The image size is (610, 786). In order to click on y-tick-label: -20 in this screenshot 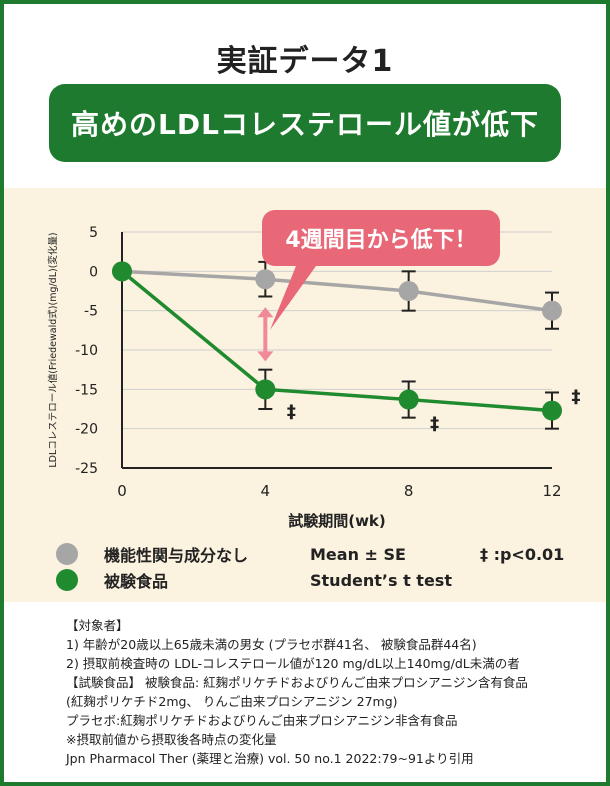, I will do `click(86, 430)`.